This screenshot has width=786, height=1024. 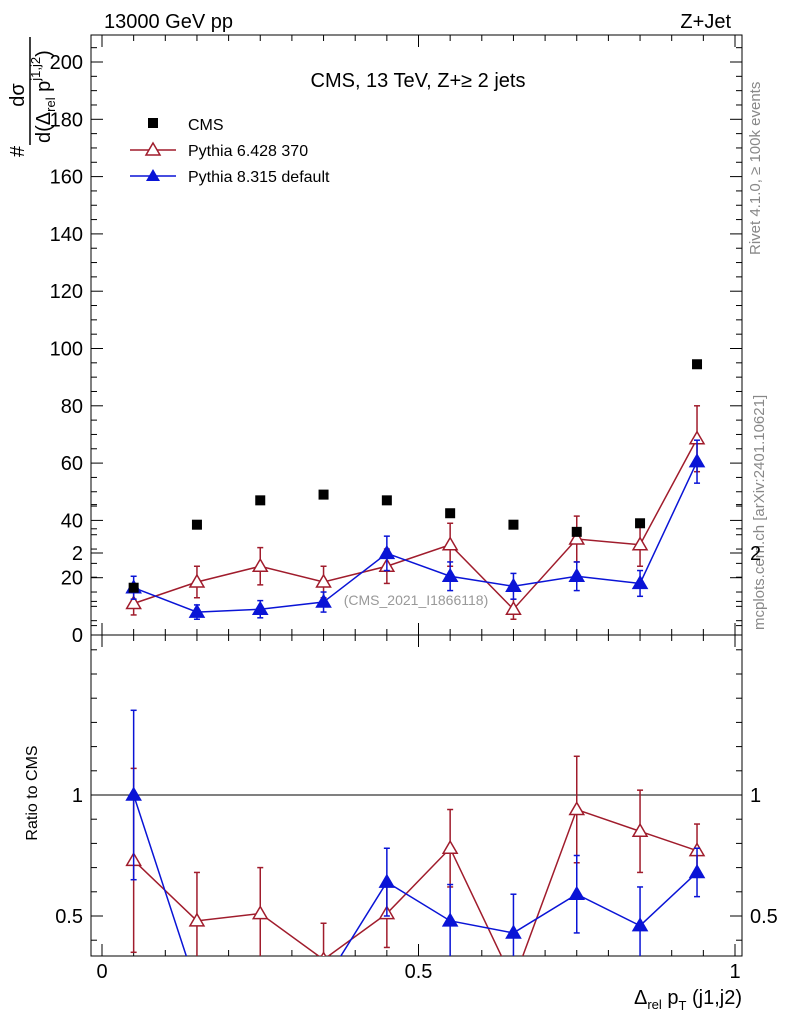 What do you see at coordinates (248, 151) in the screenshot?
I see `legend-label-pythia6: Pythia 6.428 370` at bounding box center [248, 151].